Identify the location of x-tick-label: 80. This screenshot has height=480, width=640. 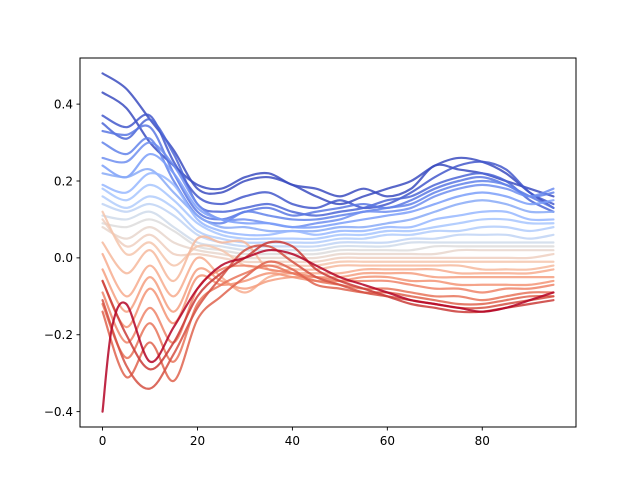
(482, 441).